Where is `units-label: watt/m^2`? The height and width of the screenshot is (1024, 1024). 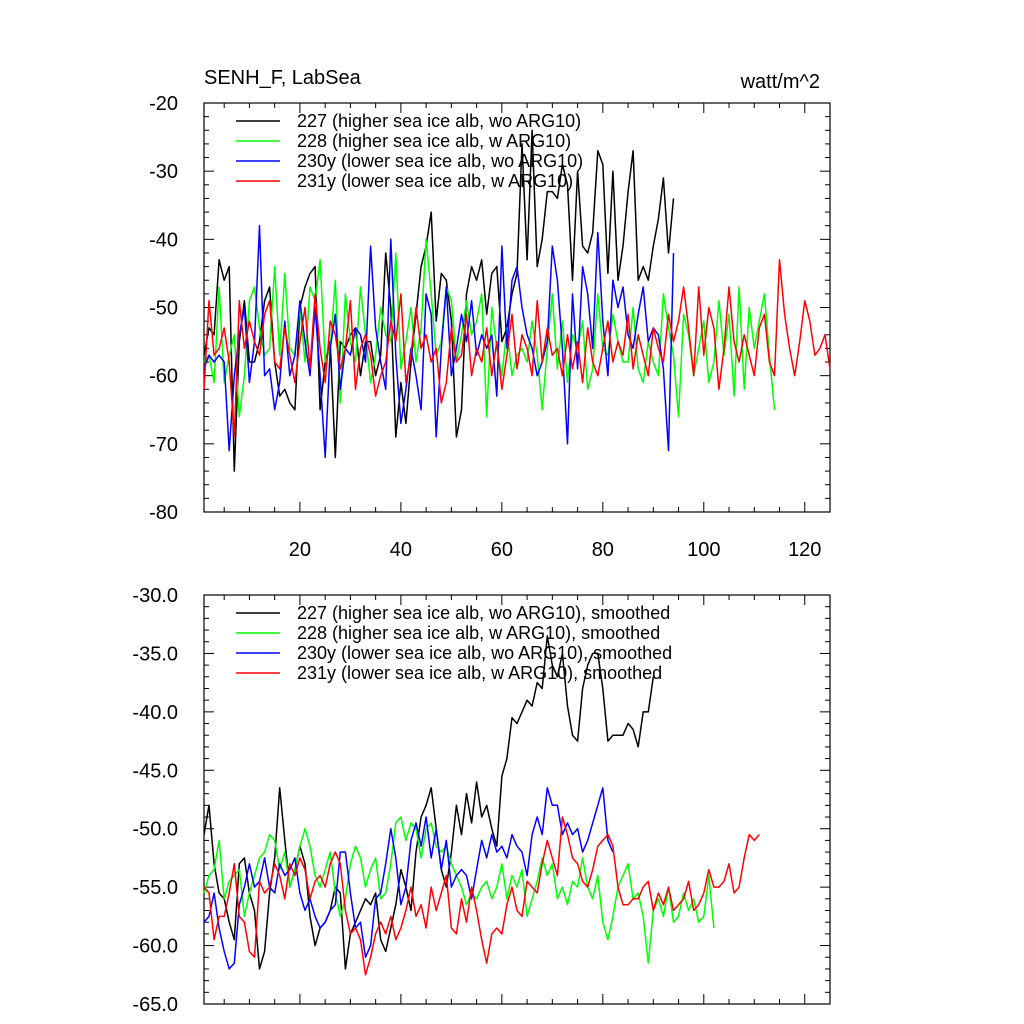
units-label: watt/m^2 is located at coordinates (780, 82).